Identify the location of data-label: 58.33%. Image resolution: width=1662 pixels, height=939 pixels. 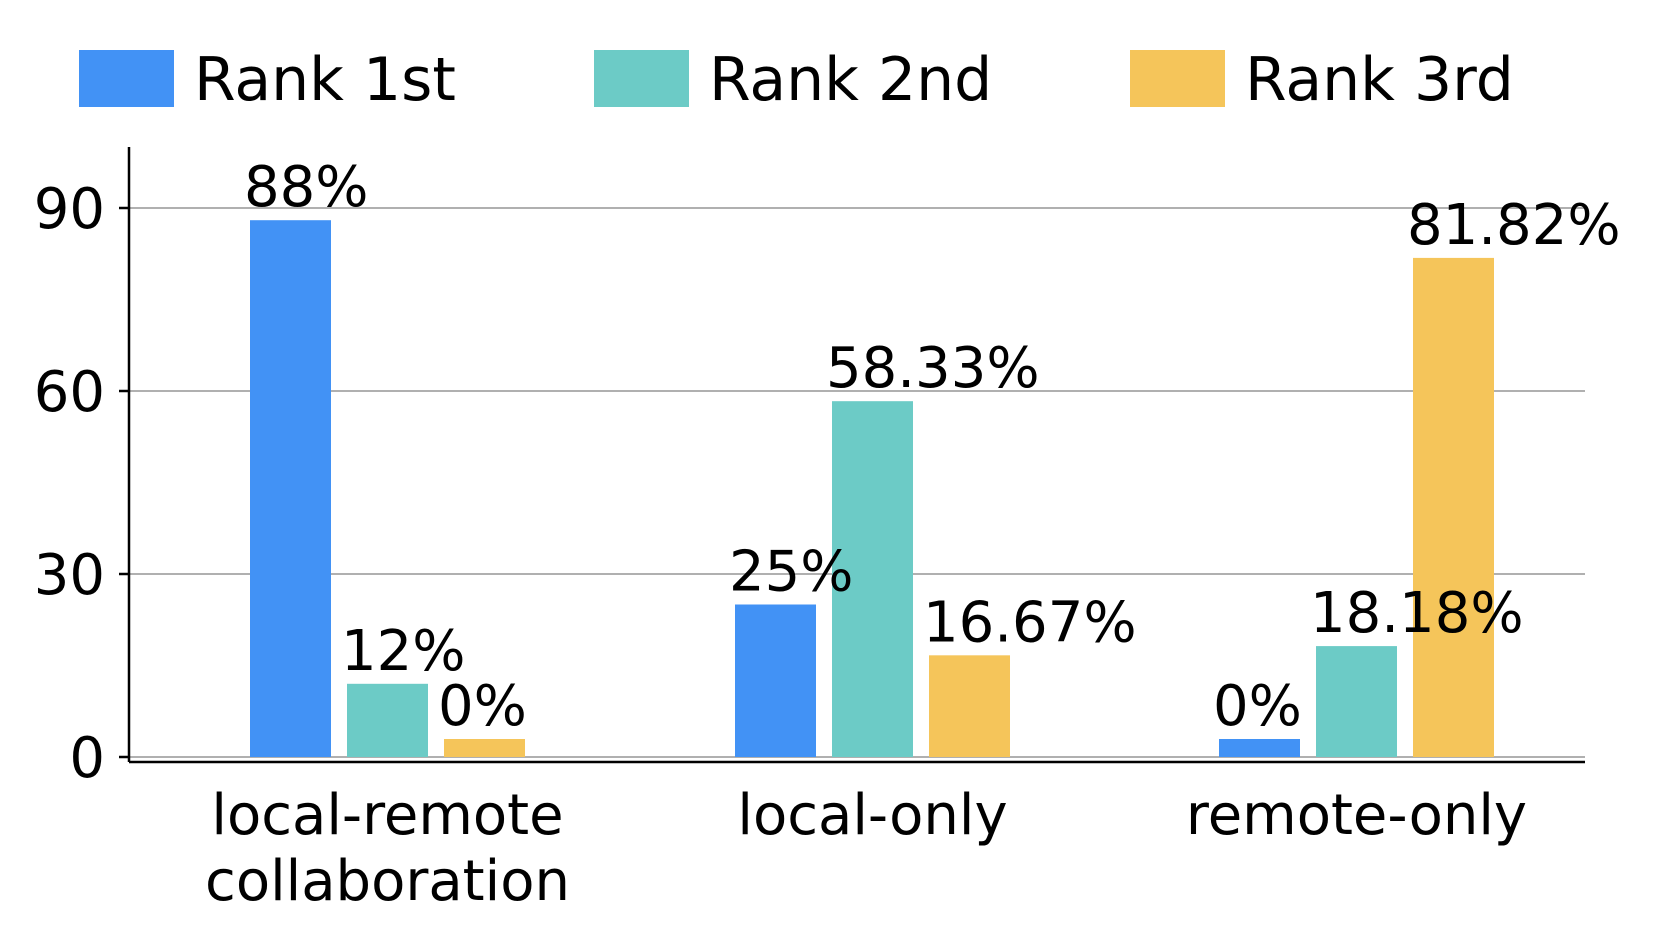
(933, 368).